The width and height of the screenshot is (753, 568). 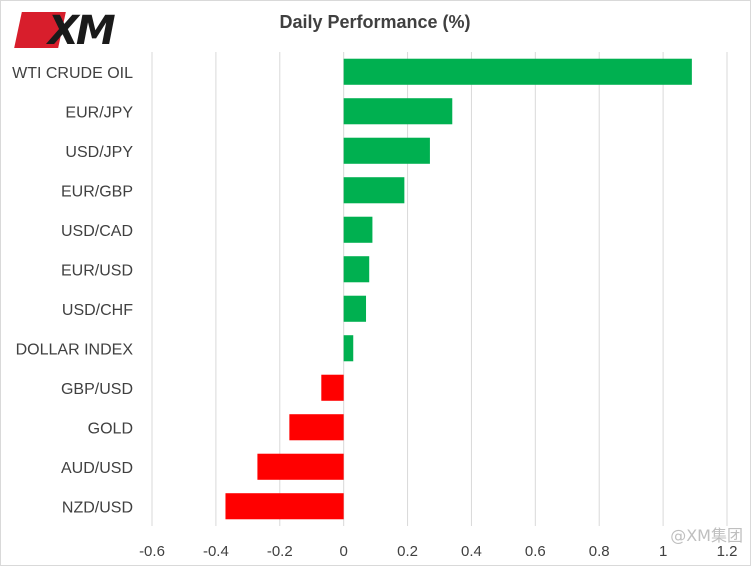 I want to click on bar-eur-jpy, so click(x=398, y=111).